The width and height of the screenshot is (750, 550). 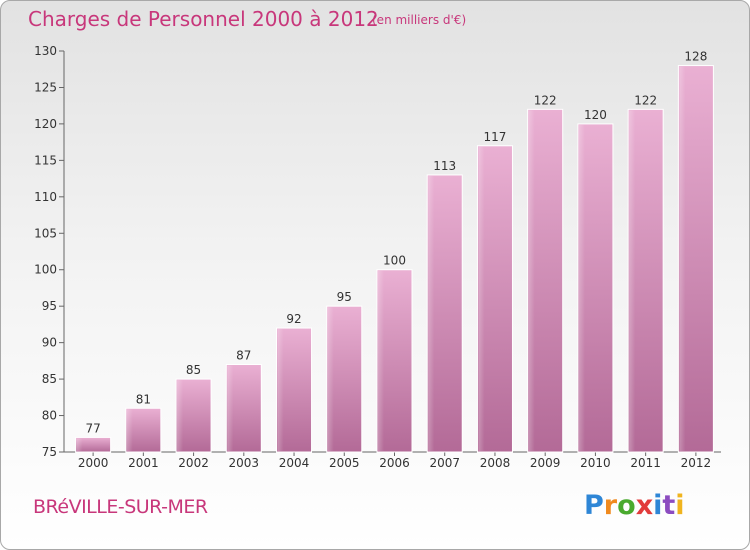 What do you see at coordinates (45, 233) in the screenshot?
I see `y-tick-label: 105` at bounding box center [45, 233].